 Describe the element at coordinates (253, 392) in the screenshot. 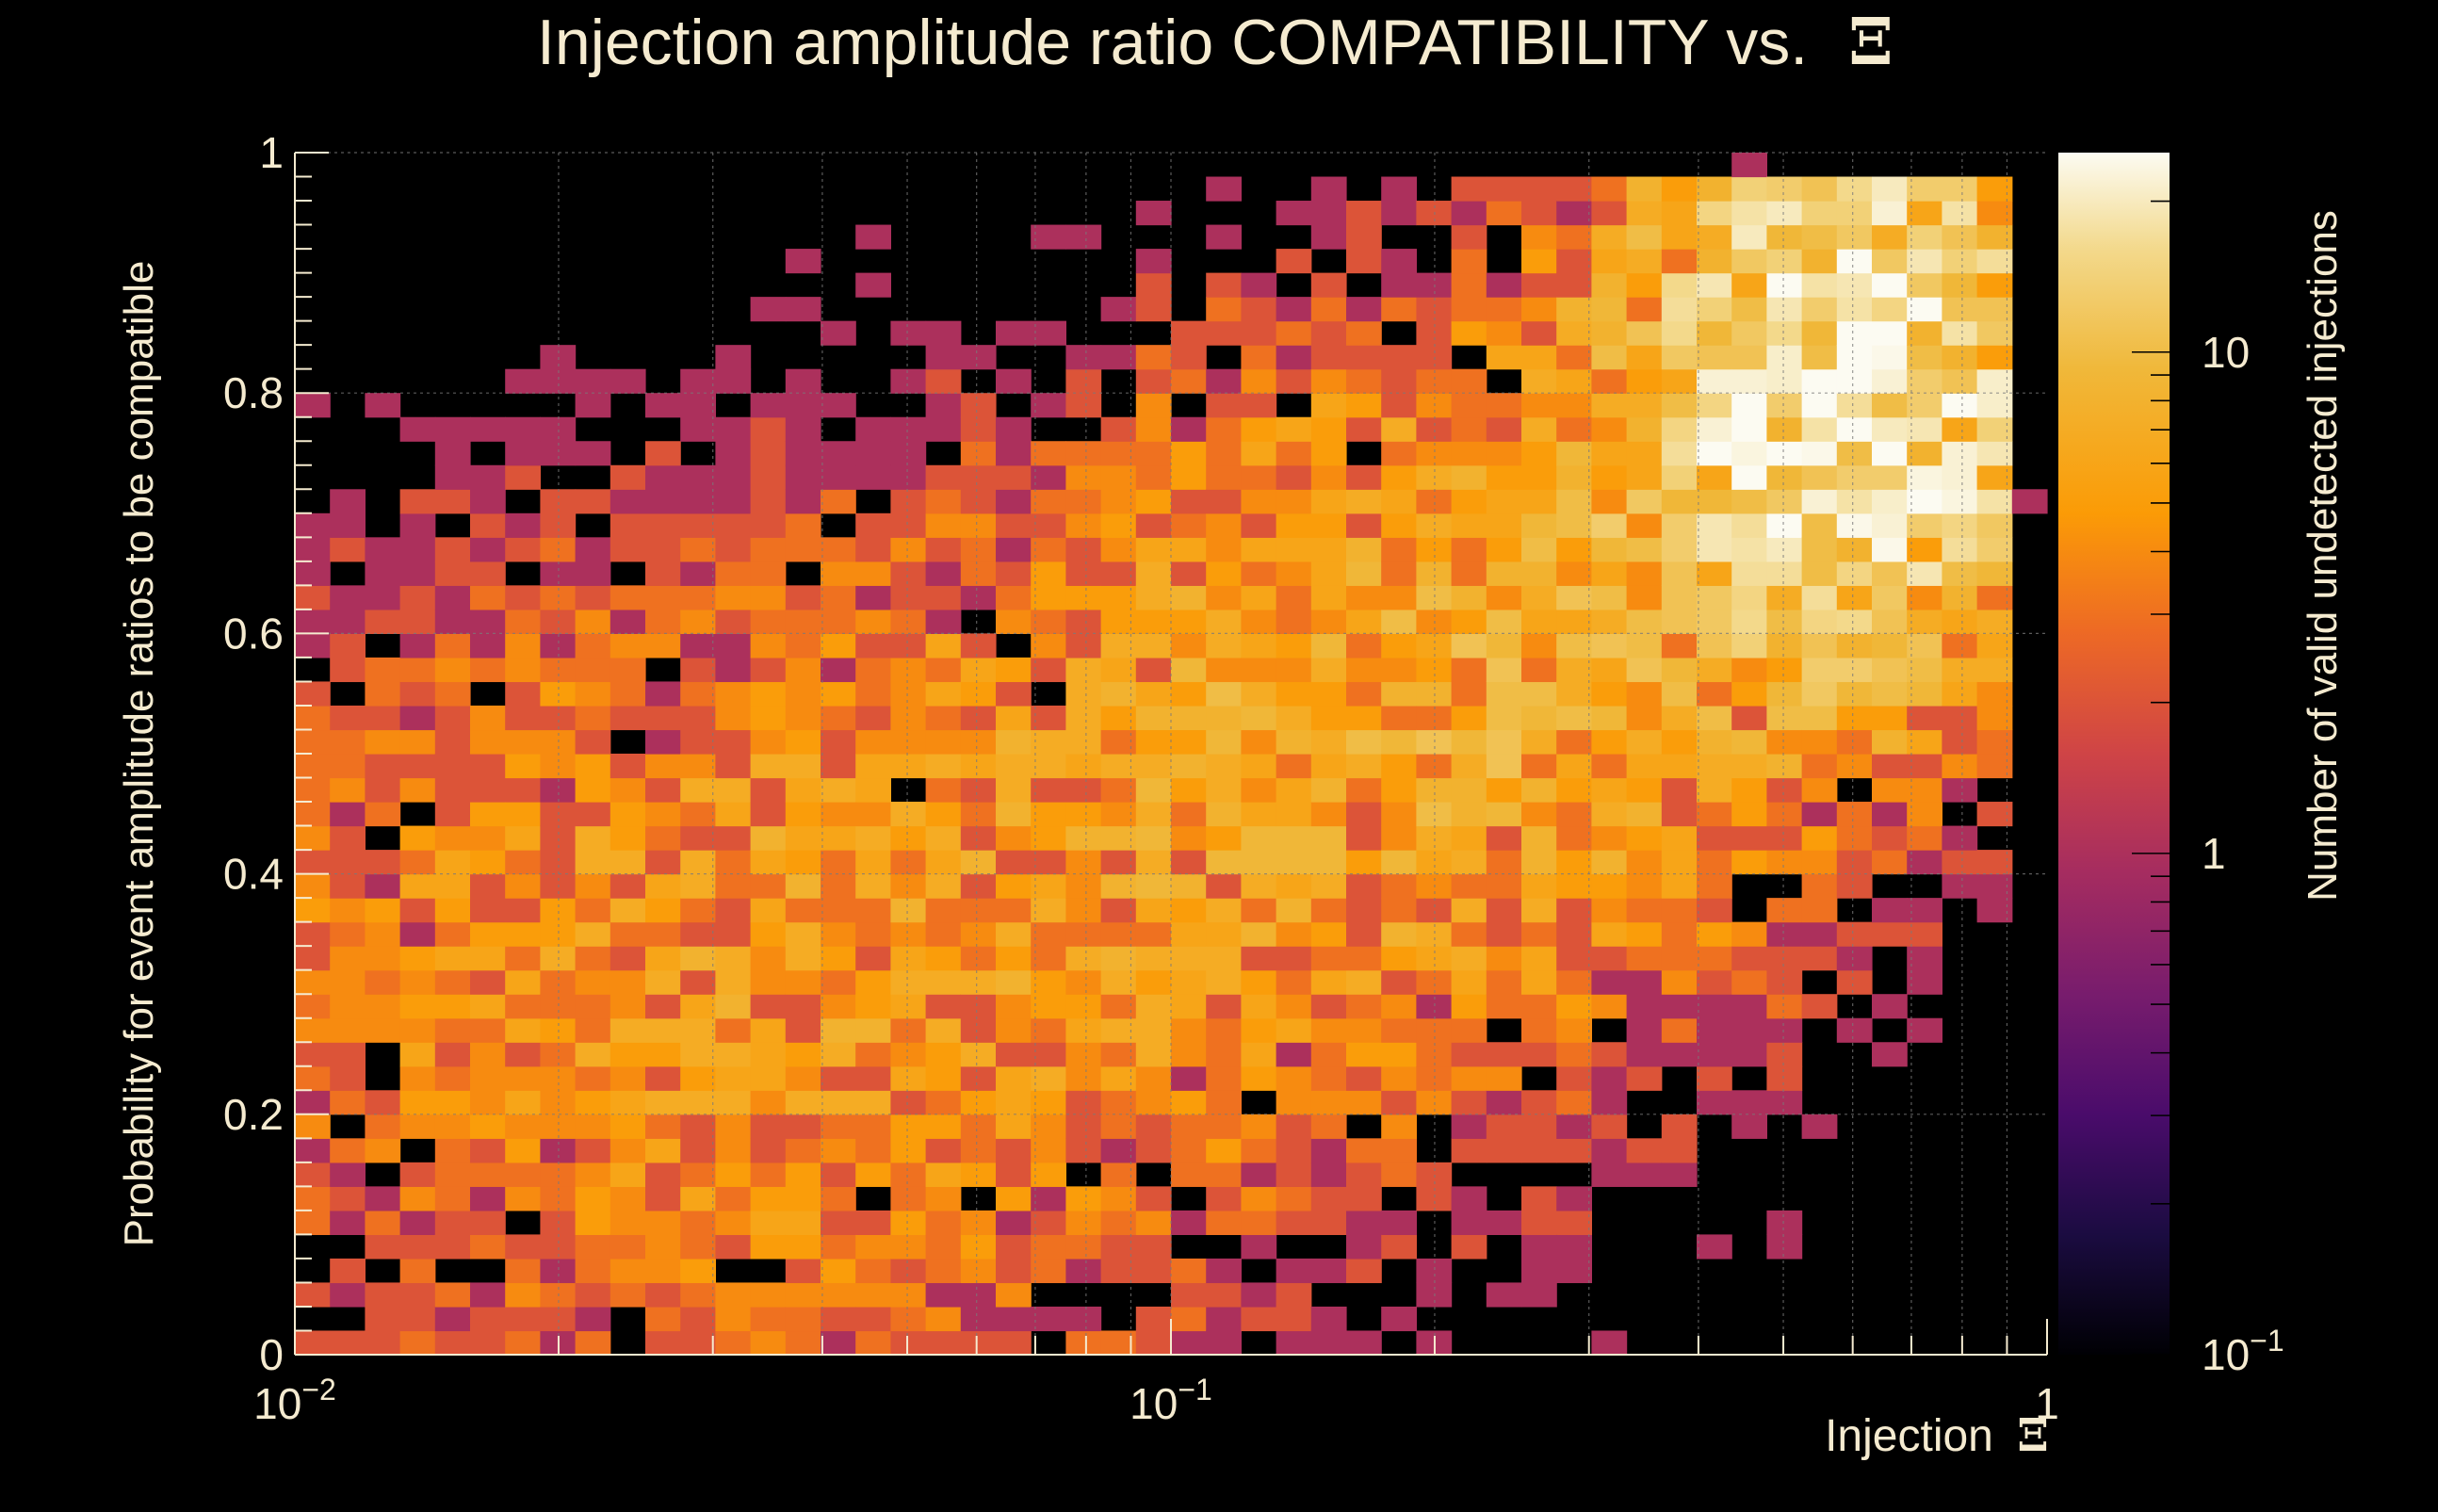

I see `y-tick-label: 0.8` at that location.